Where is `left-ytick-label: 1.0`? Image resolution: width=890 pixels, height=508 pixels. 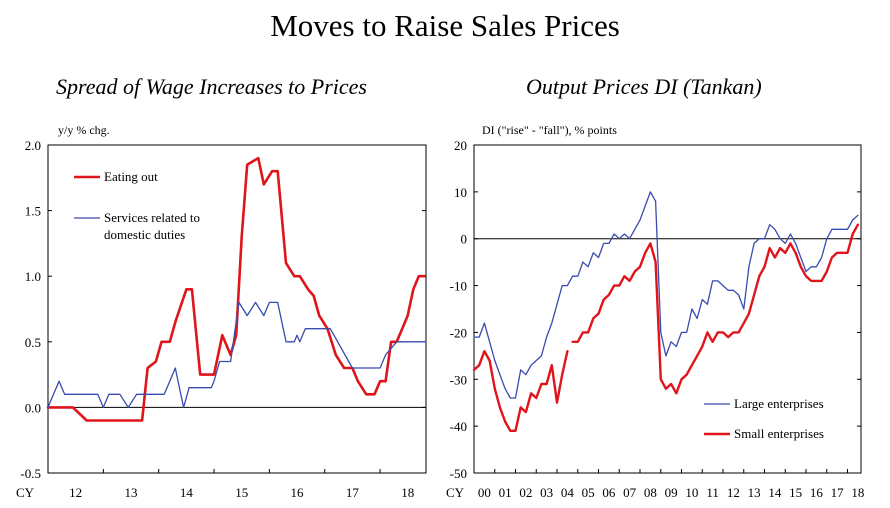 left-ytick-label: 1.0 is located at coordinates (33, 276).